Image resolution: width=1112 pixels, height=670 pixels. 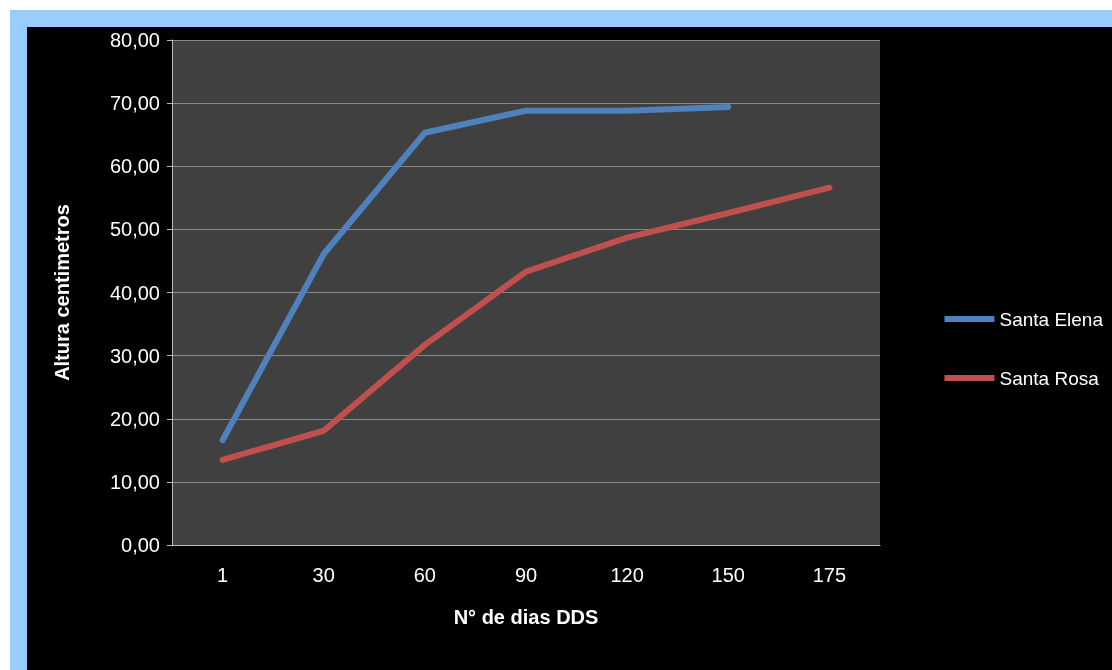 What do you see at coordinates (134, 103) in the screenshot?
I see `y-tick-label: 70,00` at bounding box center [134, 103].